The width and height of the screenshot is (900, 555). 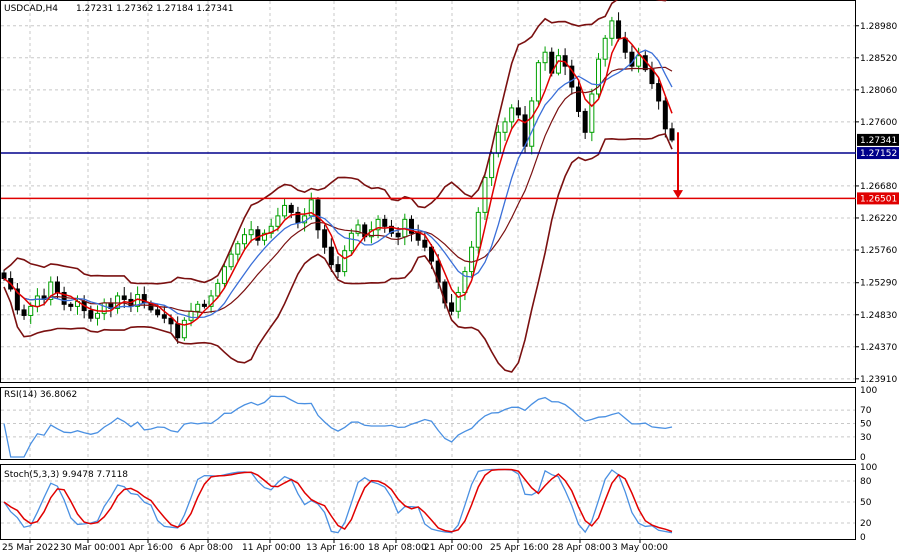 What do you see at coordinates (878, 139) in the screenshot?
I see `current-price-tag` at bounding box center [878, 139].